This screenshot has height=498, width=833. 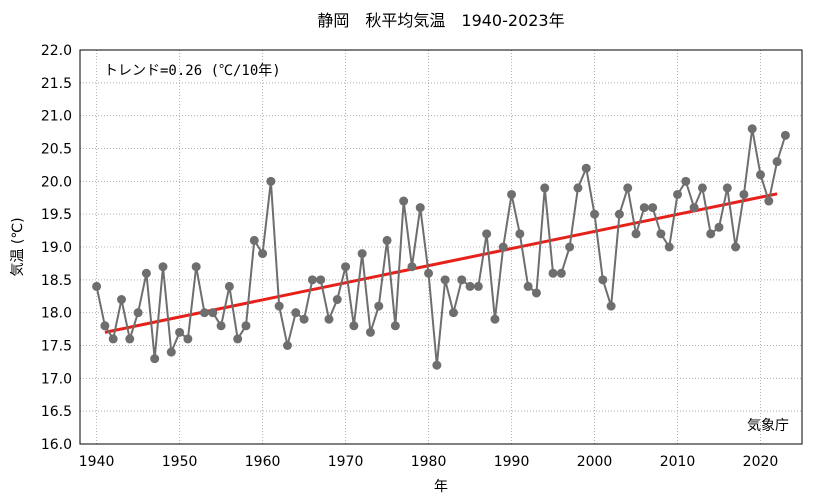 I want to click on y-tick-label: 21.0, so click(x=56, y=117).